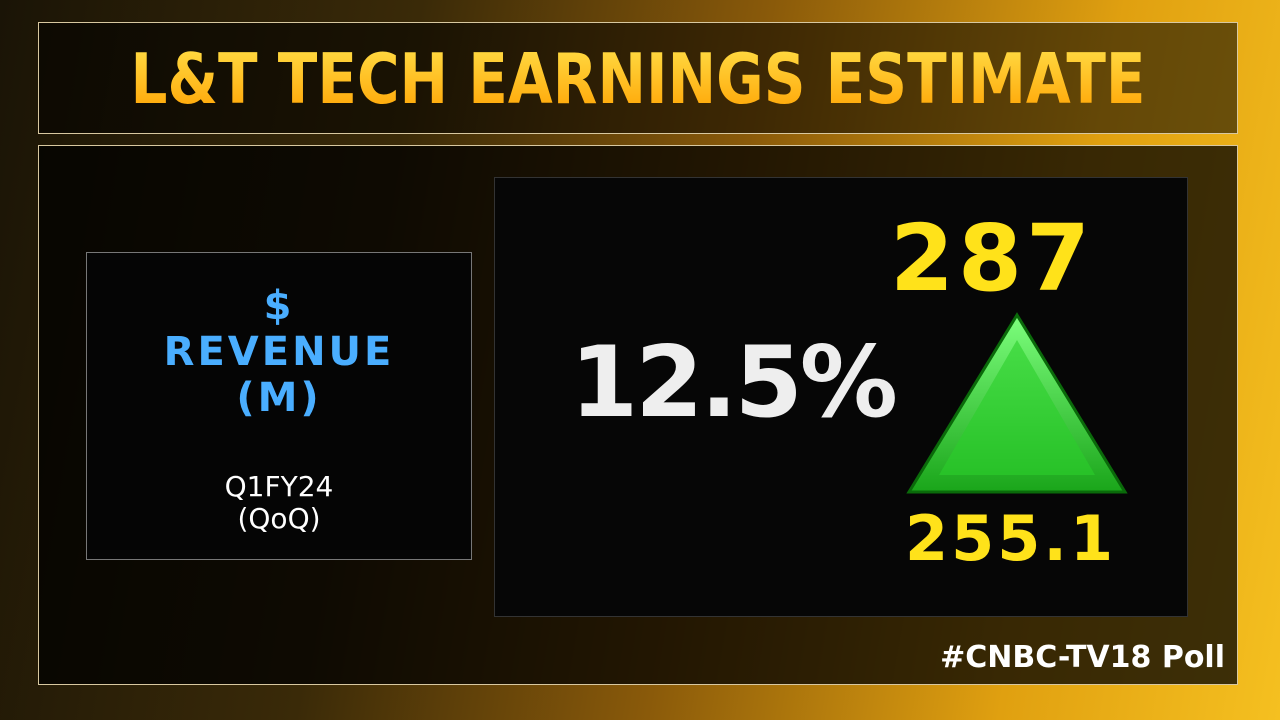  What do you see at coordinates (1017, 403) in the screenshot?
I see `up-arrow` at bounding box center [1017, 403].